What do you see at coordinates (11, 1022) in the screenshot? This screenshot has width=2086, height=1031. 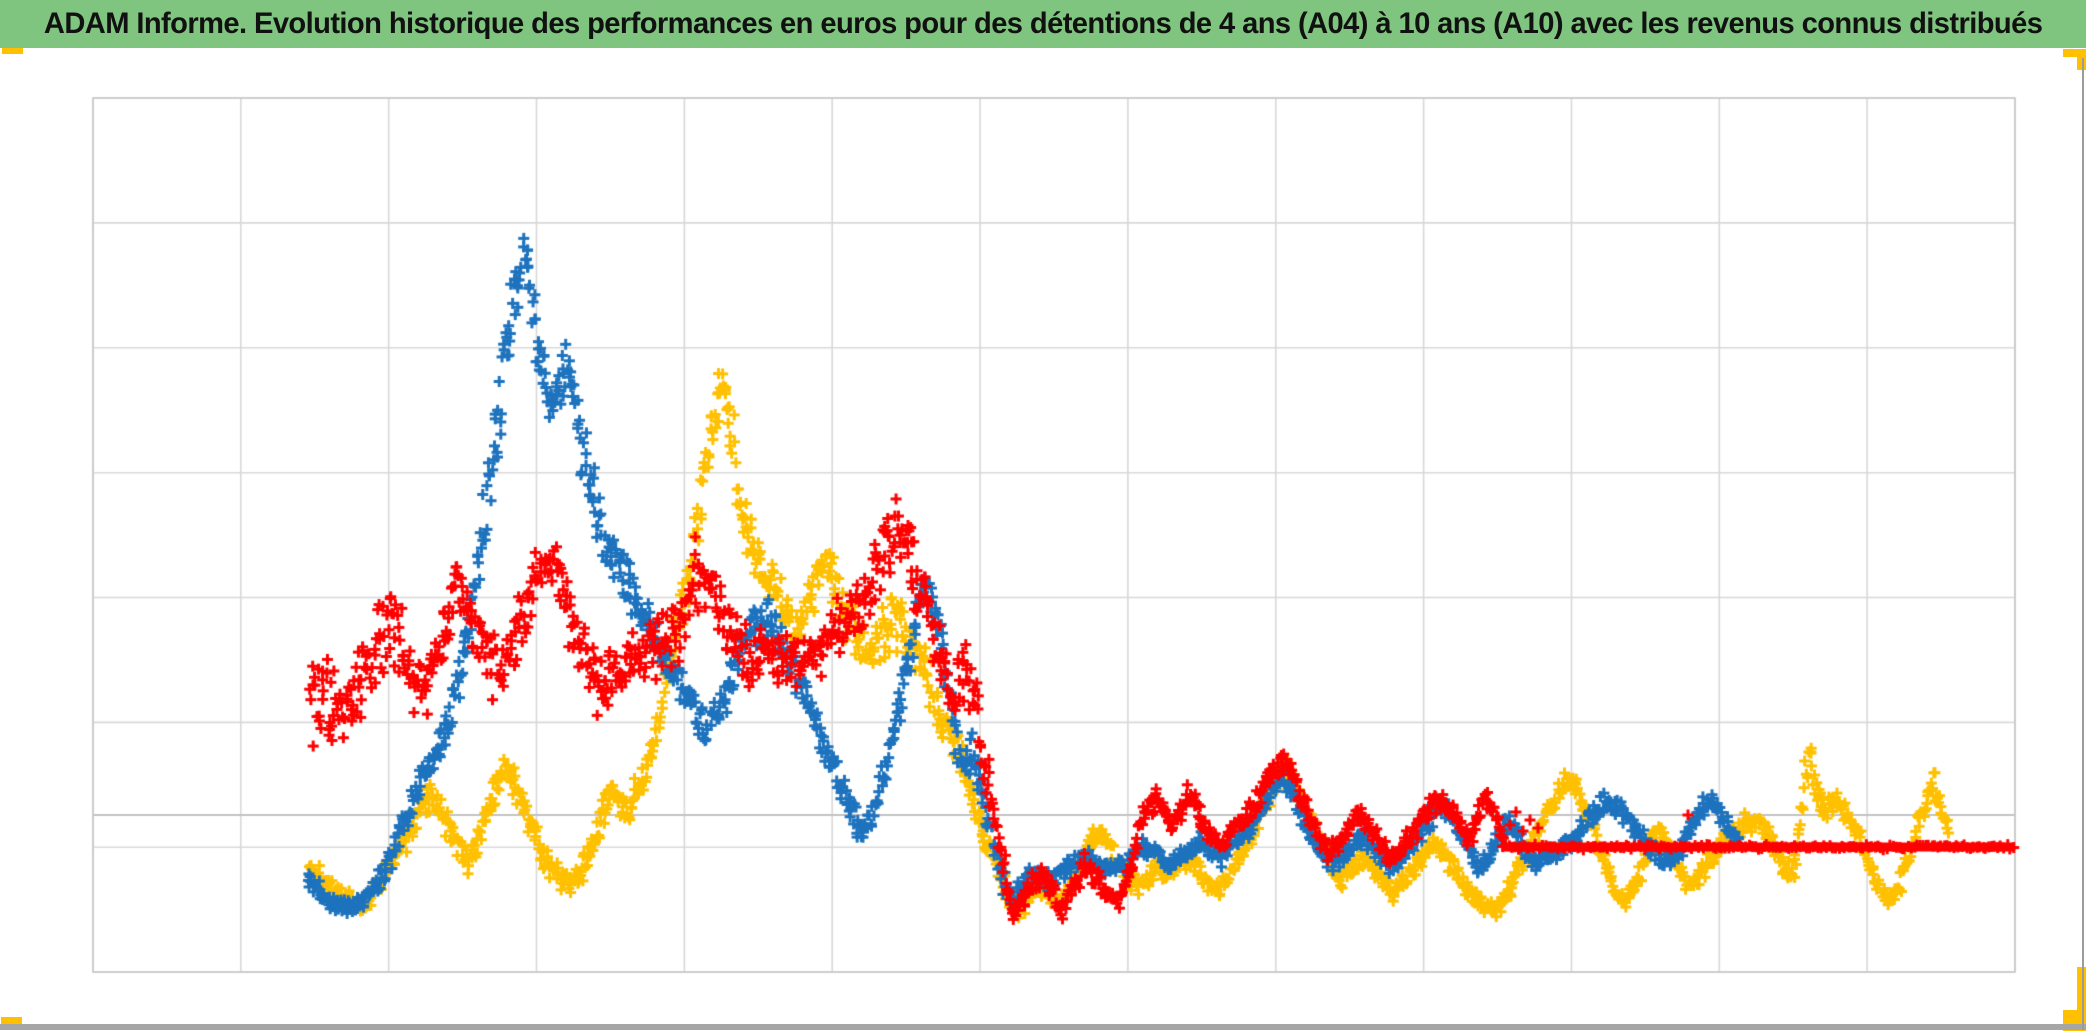 I see `corner-accent-bottom-left` at bounding box center [11, 1022].